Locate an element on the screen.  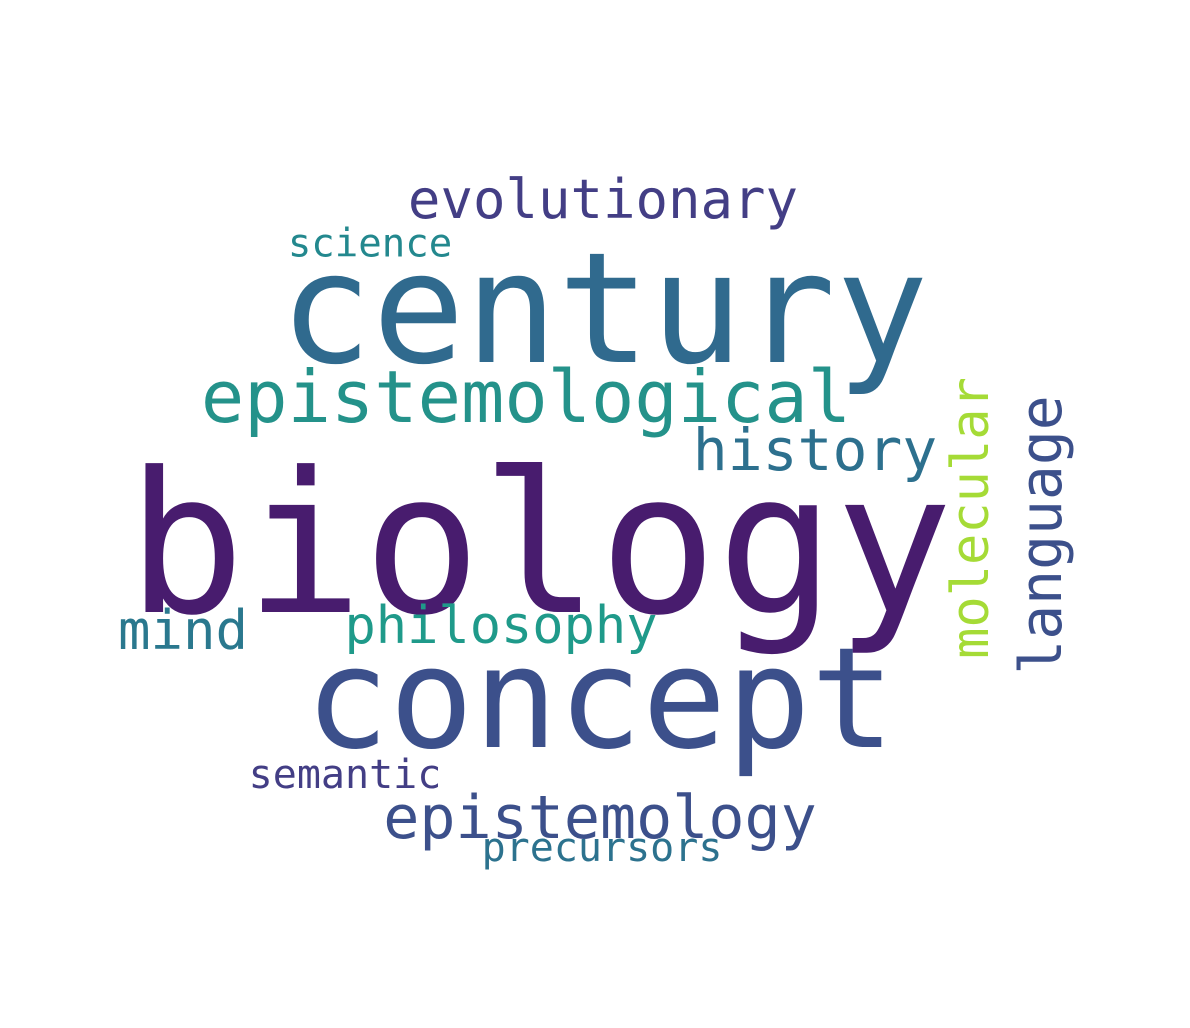
word-epistemology: epistemology is located at coordinates (600, 818).